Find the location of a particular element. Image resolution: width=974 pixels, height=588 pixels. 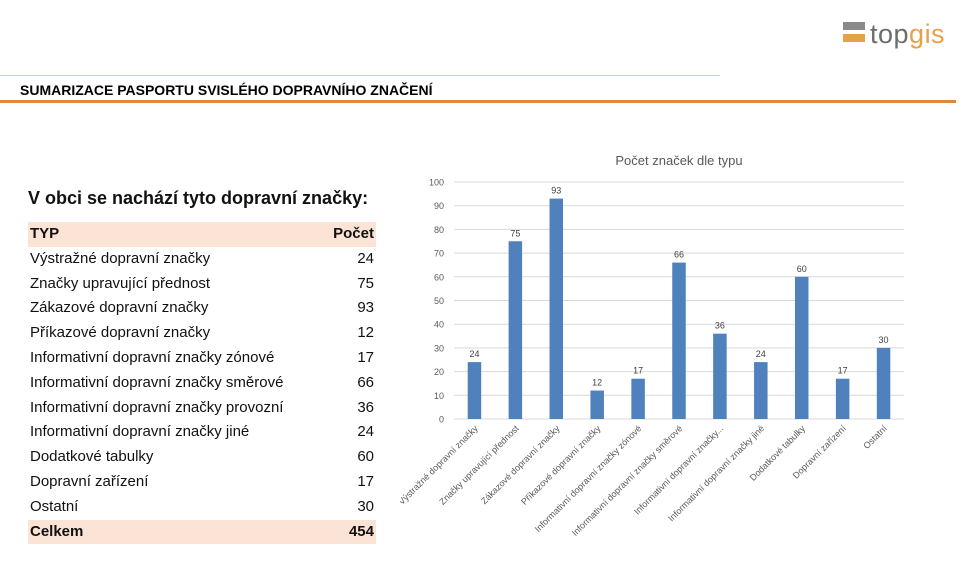

row-count: 75 is located at coordinates (365, 283).